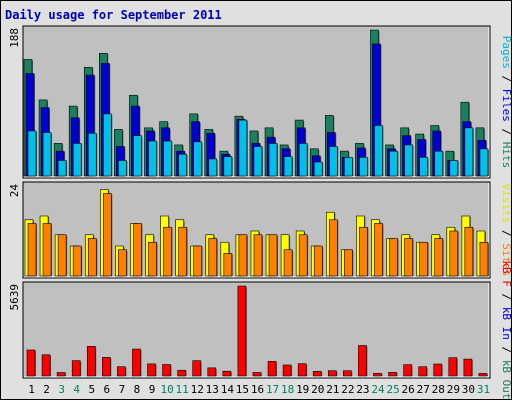 This screenshot has height=400, width=512. What do you see at coordinates (302, 389) in the screenshot?
I see `x-tick-day-19: 19` at bounding box center [302, 389].